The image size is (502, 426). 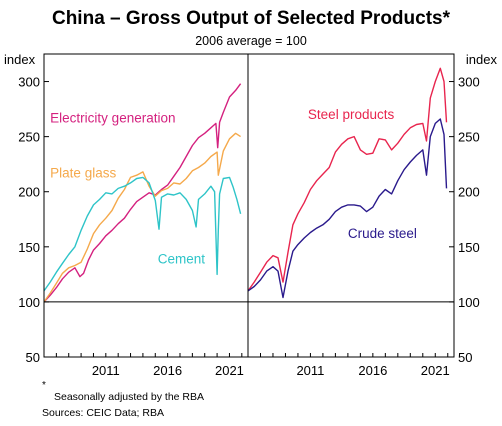 What do you see at coordinates (103, 413) in the screenshot?
I see `sources-note: Sources: CEIC Data; RBA` at bounding box center [103, 413].